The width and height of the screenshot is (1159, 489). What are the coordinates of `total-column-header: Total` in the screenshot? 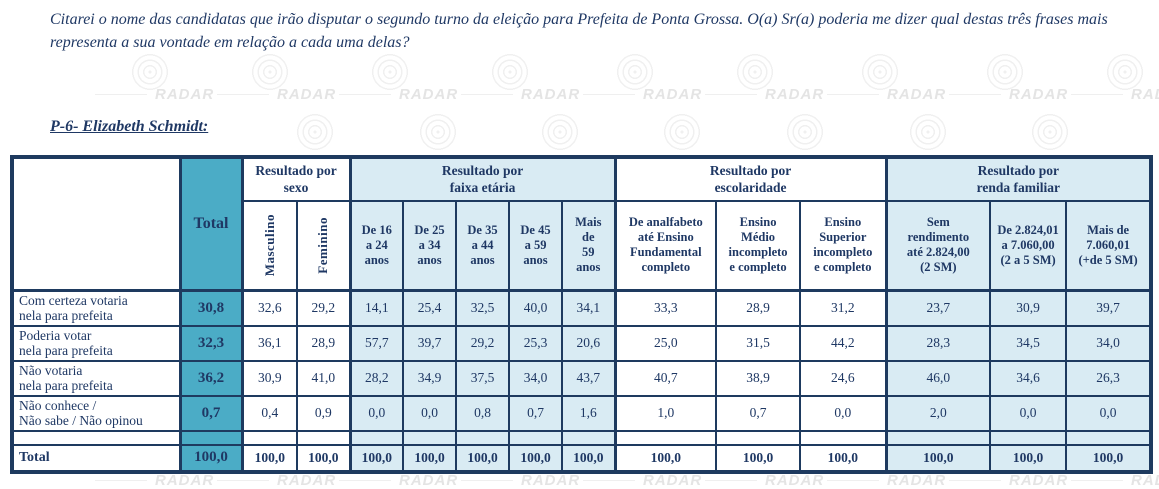 It's located at (210, 224).